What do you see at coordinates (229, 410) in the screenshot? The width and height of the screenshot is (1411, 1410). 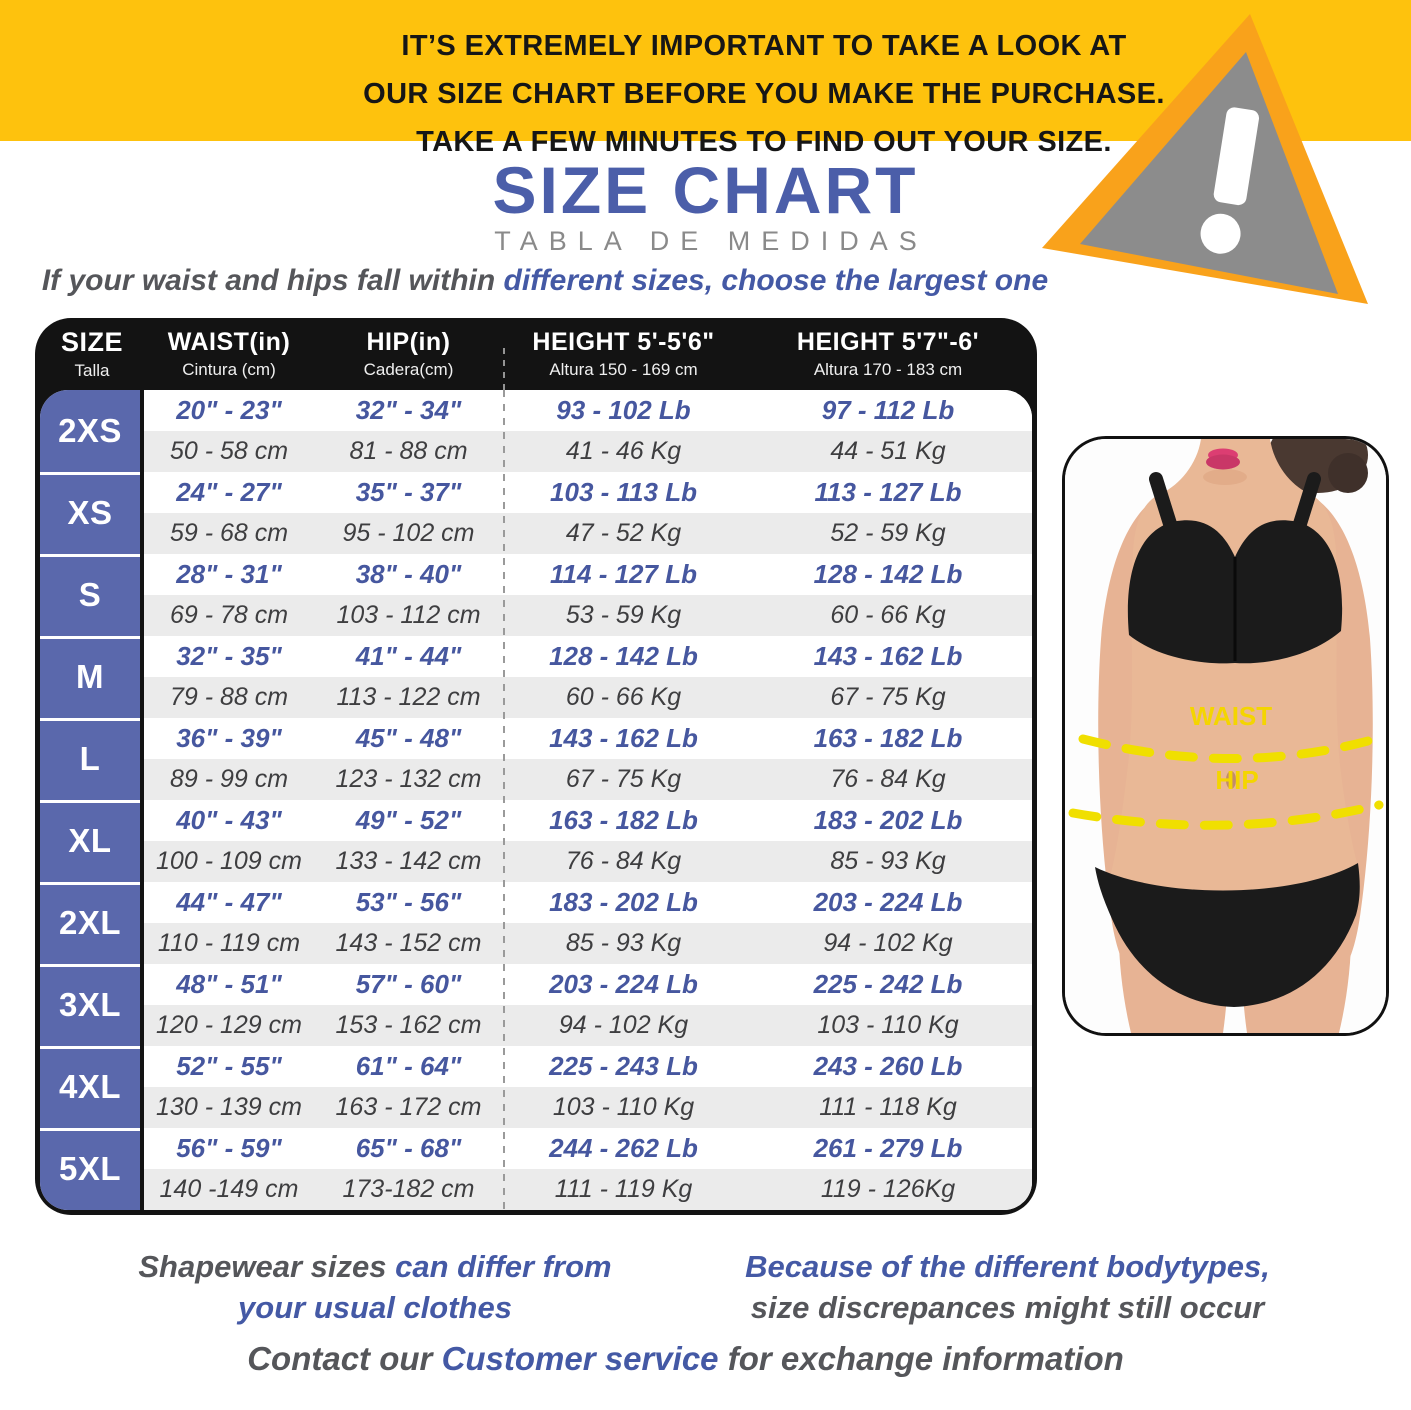 I see `waist-inches-cell: 20" - 23"` at bounding box center [229, 410].